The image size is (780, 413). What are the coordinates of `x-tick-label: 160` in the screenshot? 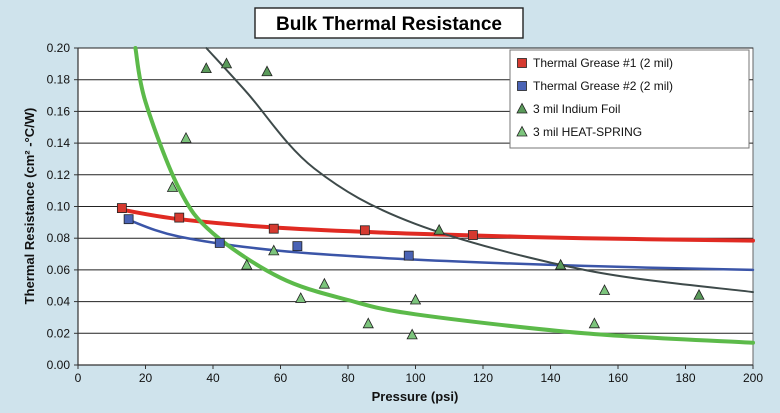 It's located at (618, 378).